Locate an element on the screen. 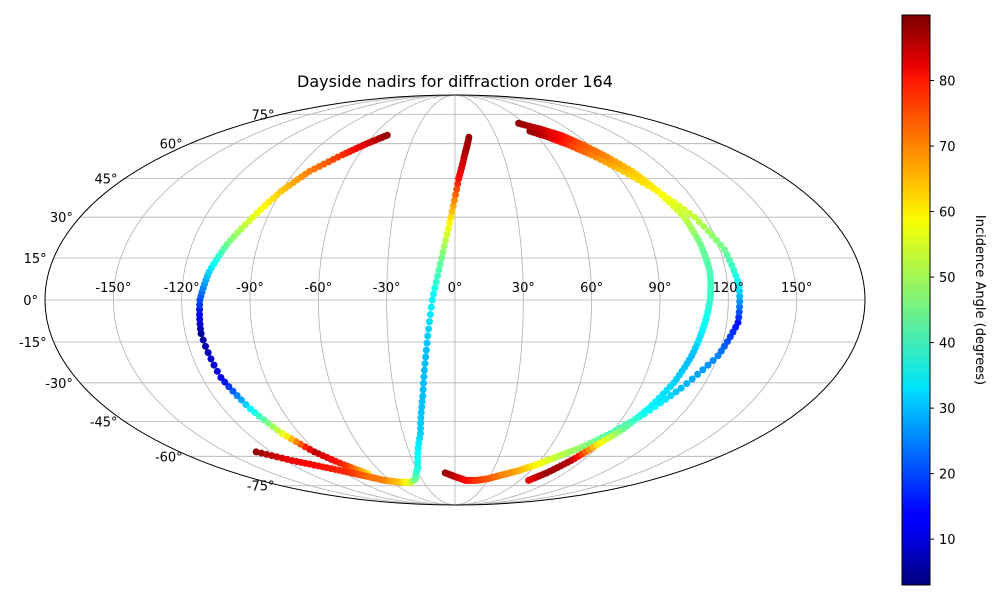 This screenshot has height=600, width=1000. lon-tick-label: 60° is located at coordinates (591, 288).